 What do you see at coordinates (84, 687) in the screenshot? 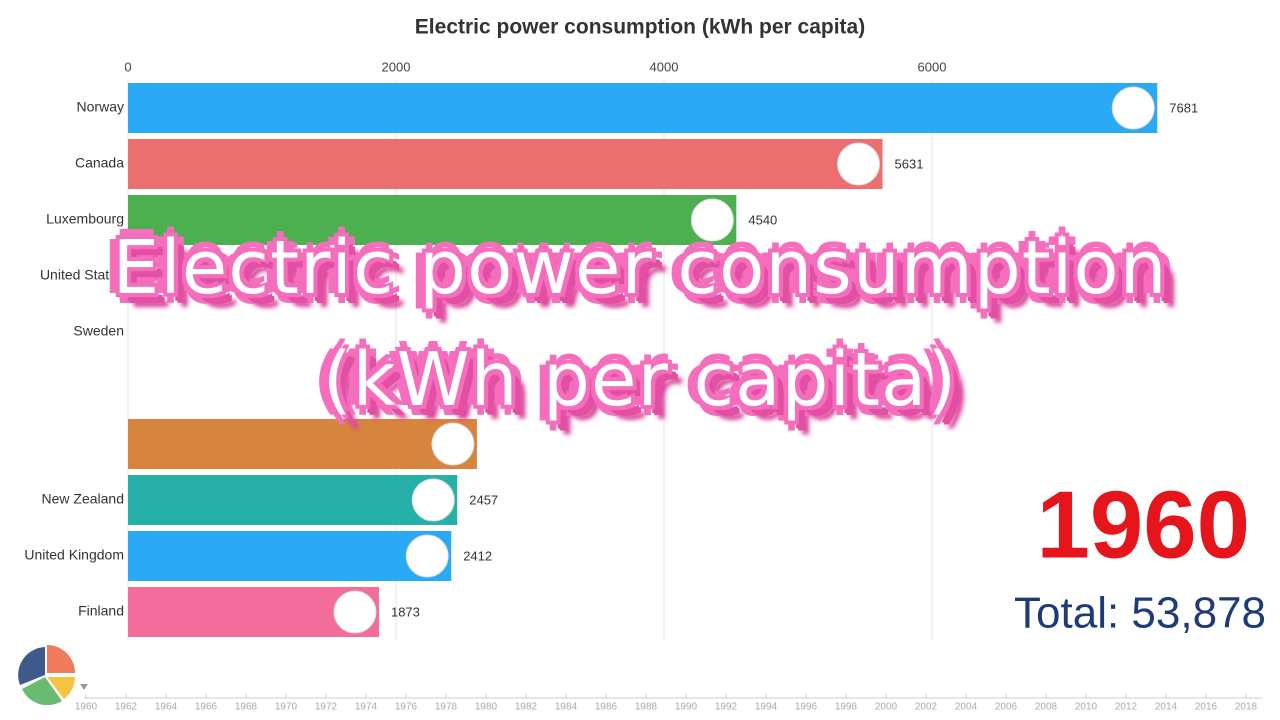
I see `timeline-handle` at bounding box center [84, 687].